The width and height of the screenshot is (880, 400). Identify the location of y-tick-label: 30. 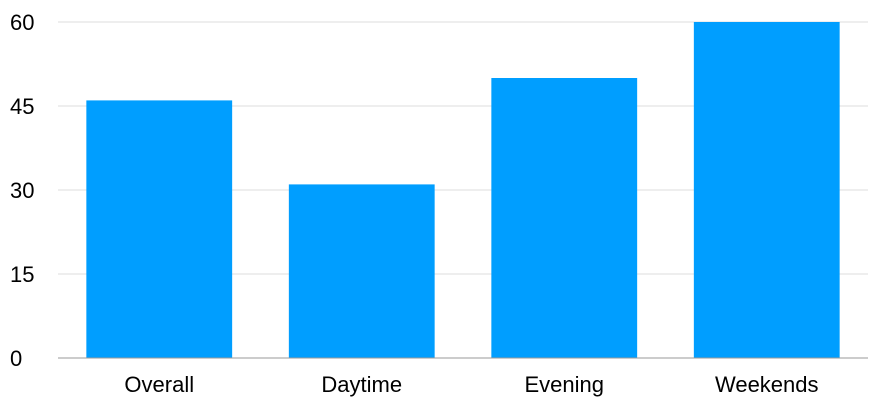
(22, 190).